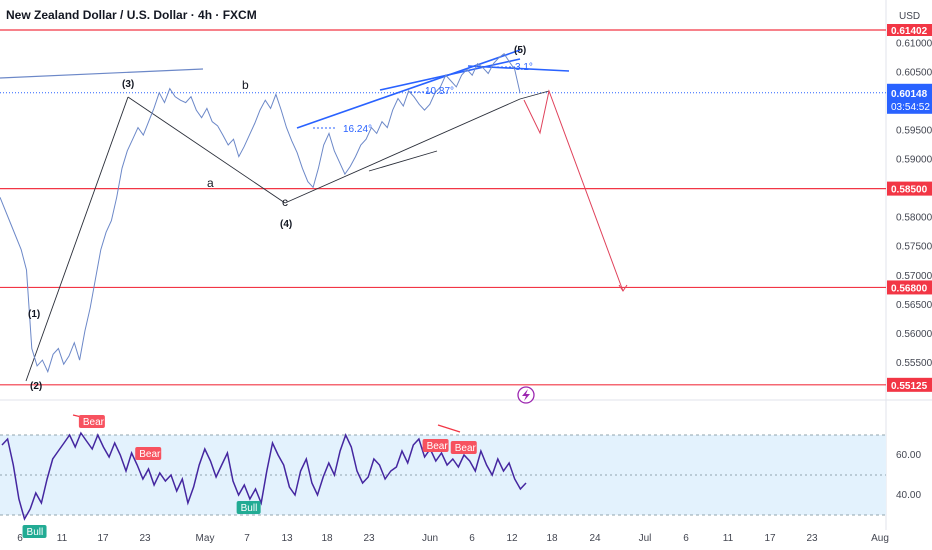 The height and width of the screenshot is (550, 932). Describe the element at coordinates (128, 84) in the screenshot. I see `wave-label-3: (3)` at that location.